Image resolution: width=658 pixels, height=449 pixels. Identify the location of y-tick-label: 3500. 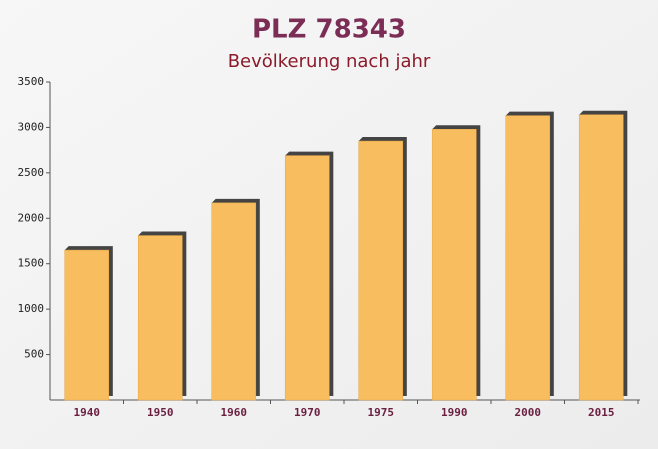
(31, 81).